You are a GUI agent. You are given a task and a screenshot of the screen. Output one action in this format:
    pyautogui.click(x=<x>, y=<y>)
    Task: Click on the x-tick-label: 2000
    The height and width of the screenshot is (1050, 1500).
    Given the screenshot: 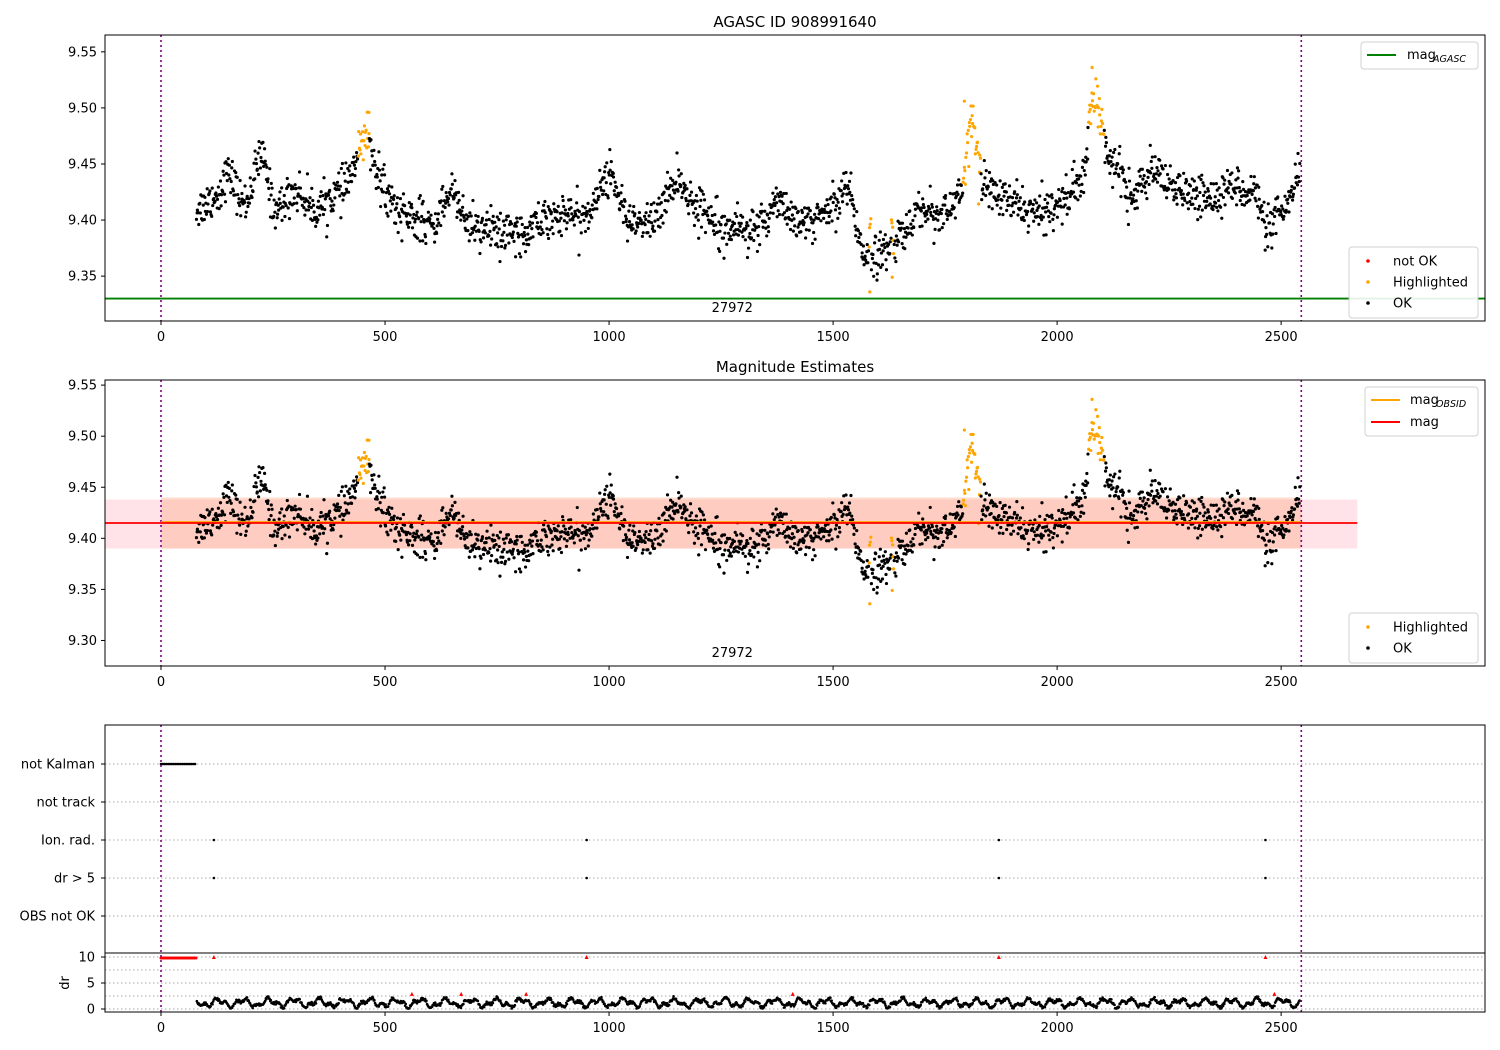 What is the action you would take?
    pyautogui.click(x=1057, y=337)
    